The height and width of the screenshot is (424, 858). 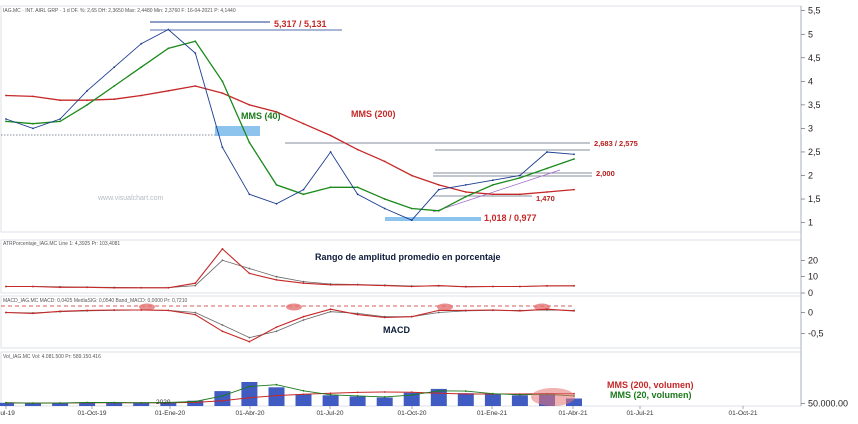 What do you see at coordinates (412, 413) in the screenshot?
I see `x-tick-label: 01-Oct-20` at bounding box center [412, 413].